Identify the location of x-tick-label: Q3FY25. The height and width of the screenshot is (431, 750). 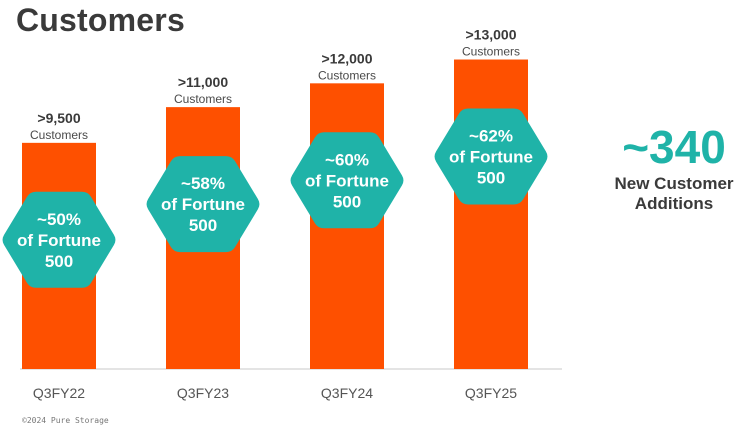
(491, 393).